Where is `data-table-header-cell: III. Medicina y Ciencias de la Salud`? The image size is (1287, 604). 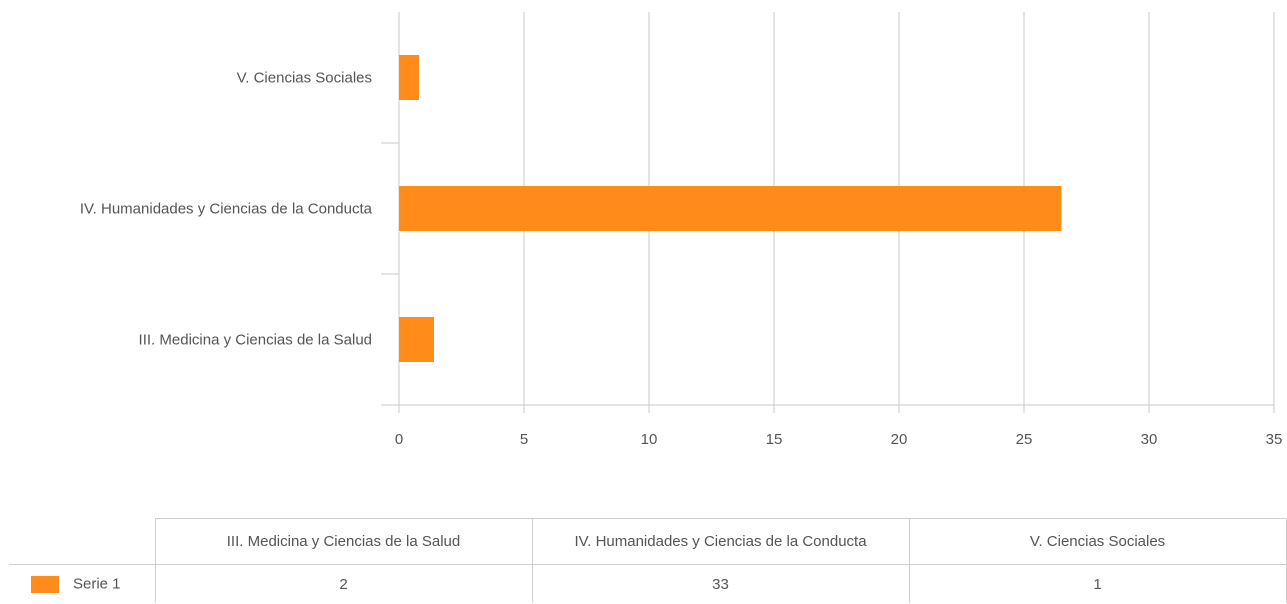 data-table-header-cell: III. Medicina y Ciencias de la Salud is located at coordinates (343, 541).